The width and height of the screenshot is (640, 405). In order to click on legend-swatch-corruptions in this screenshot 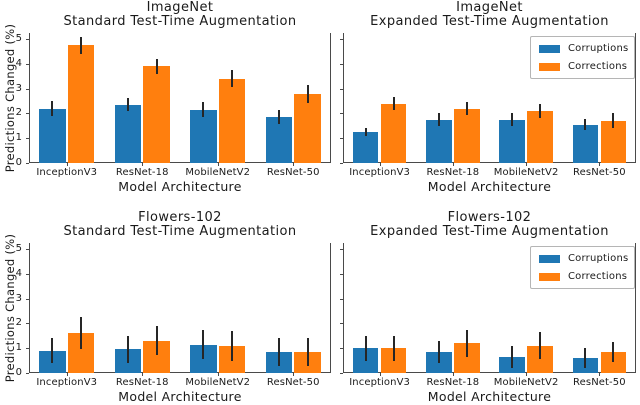, I will do `click(549, 48)`.